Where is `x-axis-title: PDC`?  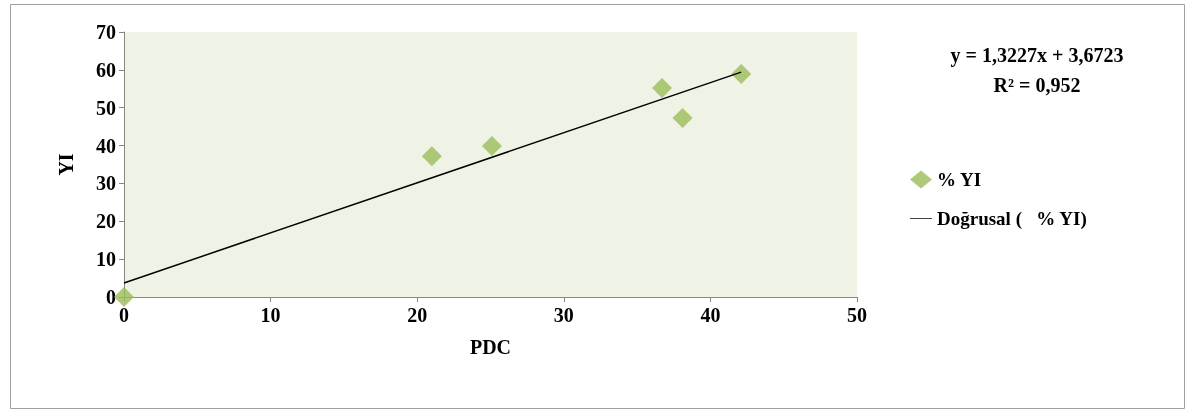
x-axis-title: PDC is located at coordinates (490, 347).